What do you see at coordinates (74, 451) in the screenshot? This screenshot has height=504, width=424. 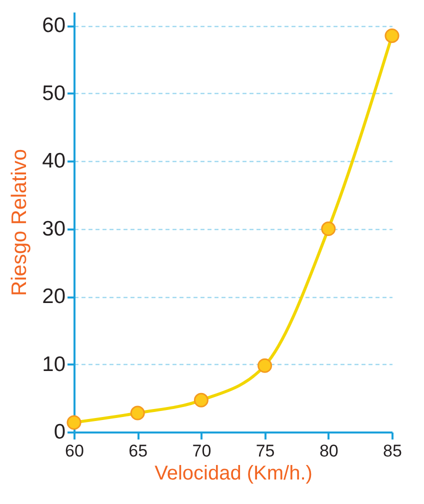 I see `x-tick-label: 60` at bounding box center [74, 451].